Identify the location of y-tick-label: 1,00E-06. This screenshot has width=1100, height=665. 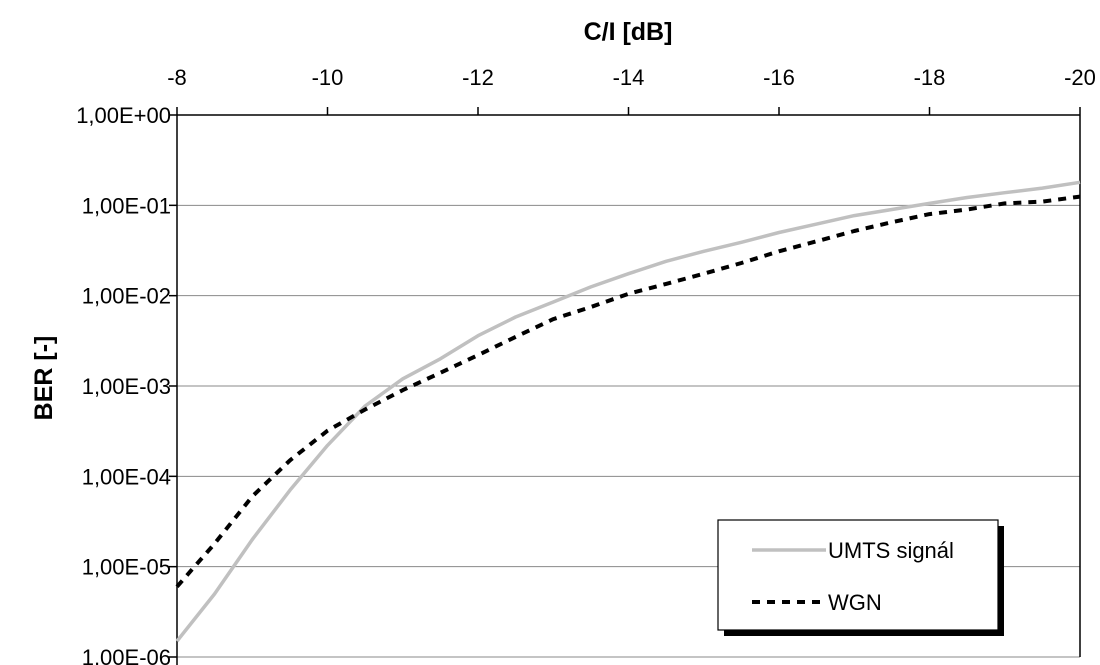
(126, 655).